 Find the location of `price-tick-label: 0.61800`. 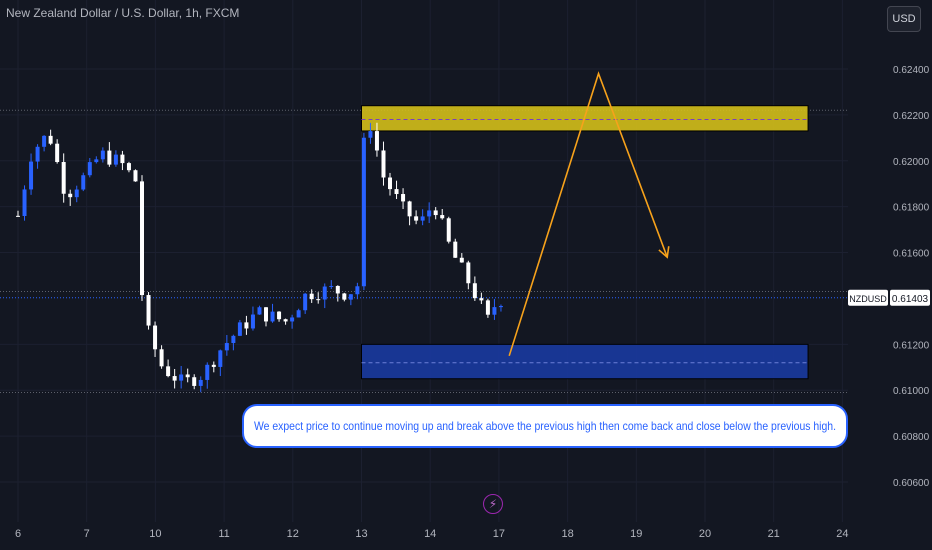

price-tick-label: 0.61800 is located at coordinates (911, 208).